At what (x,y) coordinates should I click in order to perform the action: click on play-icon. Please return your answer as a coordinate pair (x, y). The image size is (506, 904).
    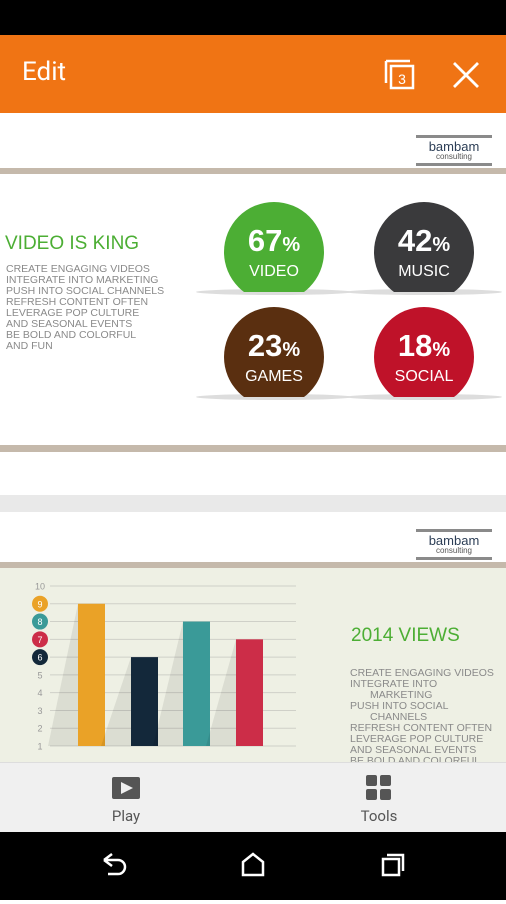
    Looking at the image, I should click on (126, 788).